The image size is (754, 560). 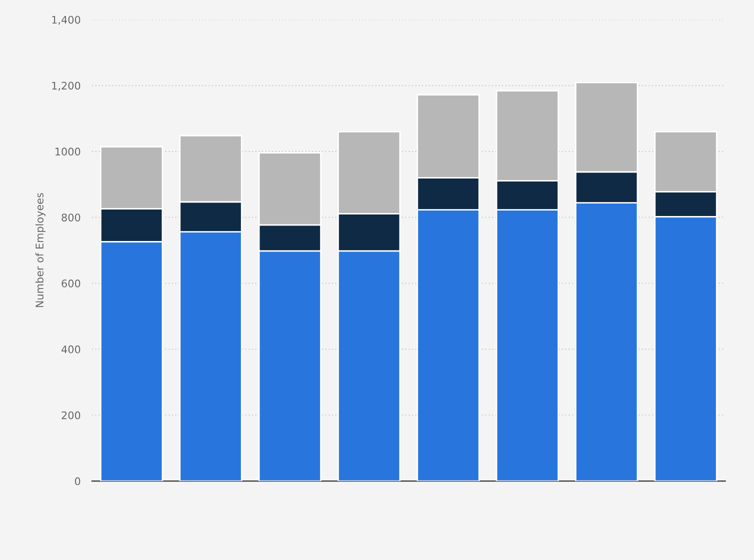 What do you see at coordinates (71, 218) in the screenshot?
I see `y-tick-label: 800` at bounding box center [71, 218].